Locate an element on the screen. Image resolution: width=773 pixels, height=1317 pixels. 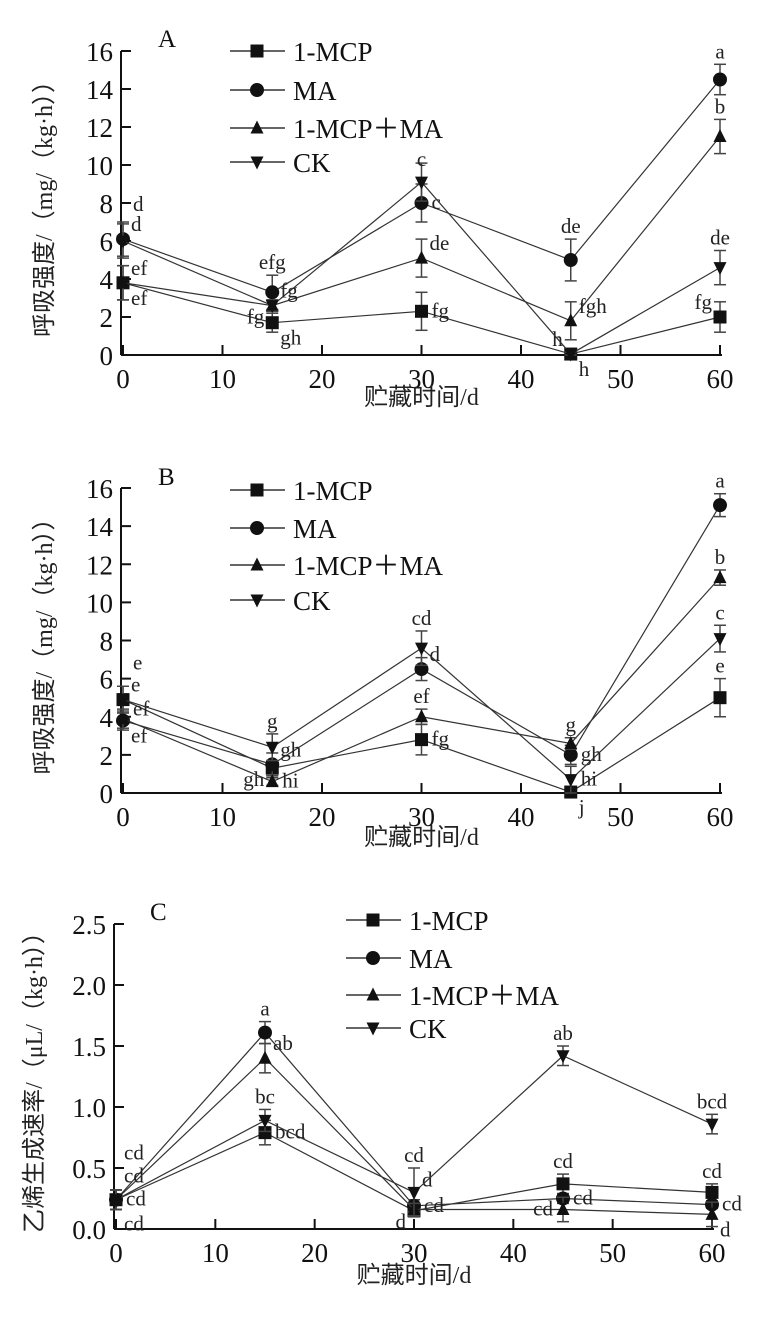
x-tick-label: 40 is located at coordinates (521, 817).